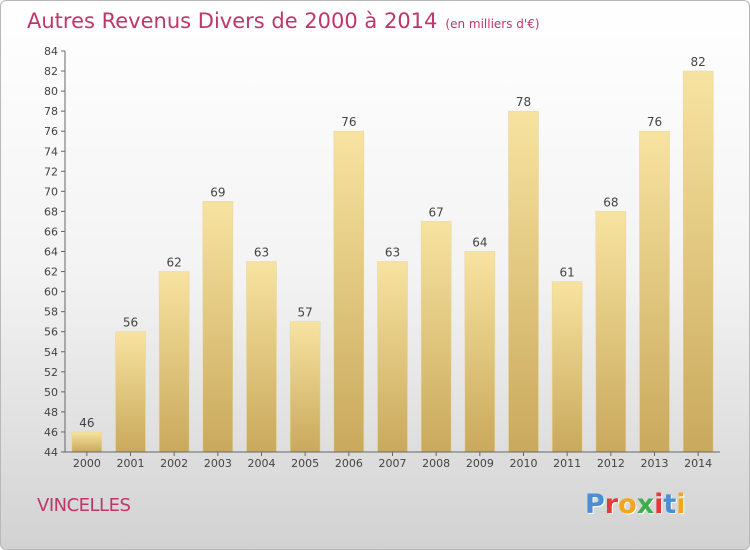 The width and height of the screenshot is (750, 550). I want to click on x-tick-label: 2000, so click(87, 463).